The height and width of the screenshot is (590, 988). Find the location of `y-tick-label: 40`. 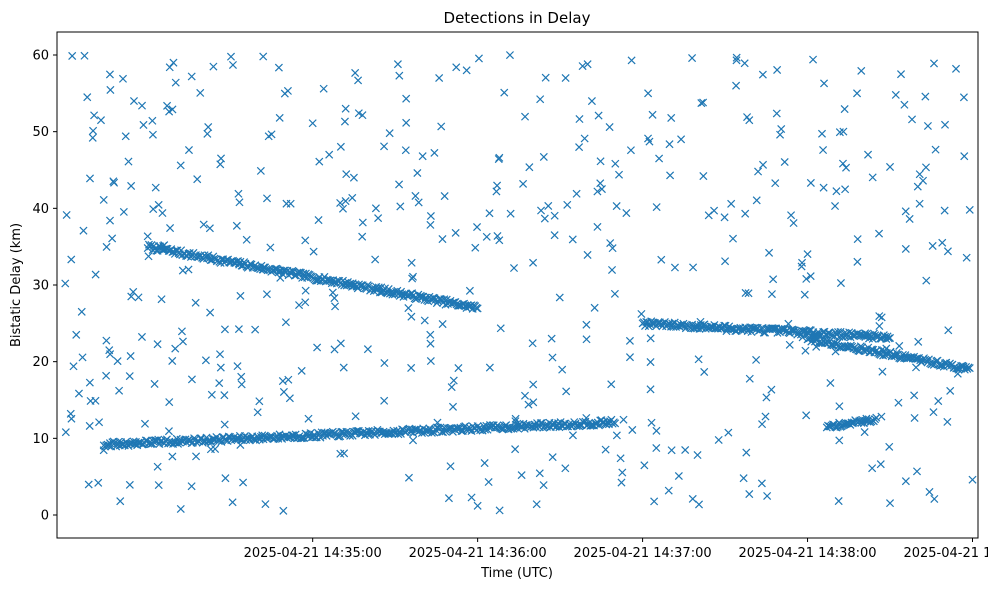

y-tick-label: 40 is located at coordinates (40, 209).